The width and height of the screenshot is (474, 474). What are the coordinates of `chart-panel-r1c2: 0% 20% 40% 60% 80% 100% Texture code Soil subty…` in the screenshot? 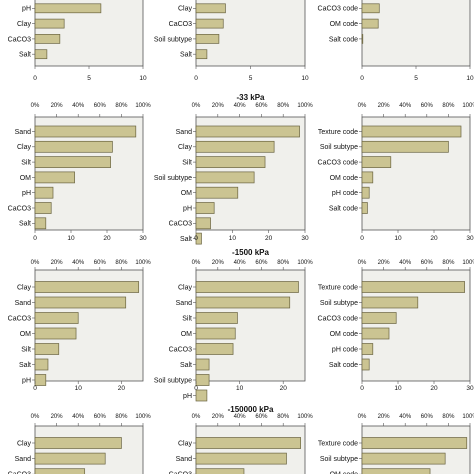 It's located at (396, 172).